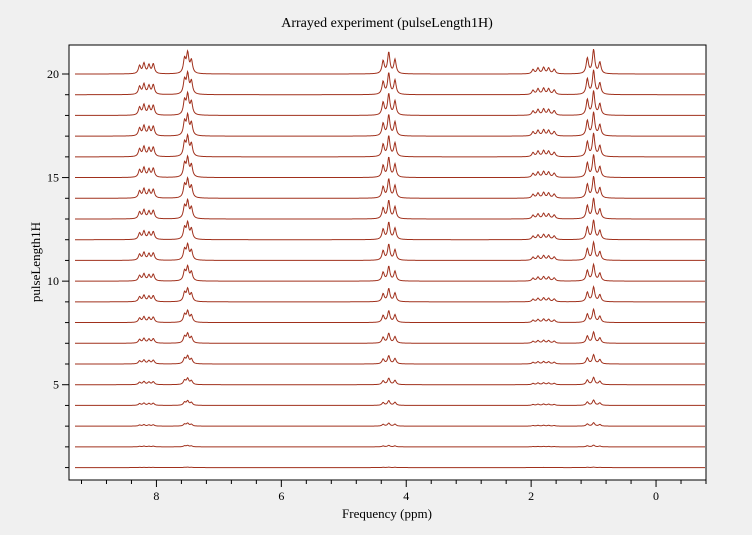  I want to click on y-tick-label: 20, so click(53, 74).